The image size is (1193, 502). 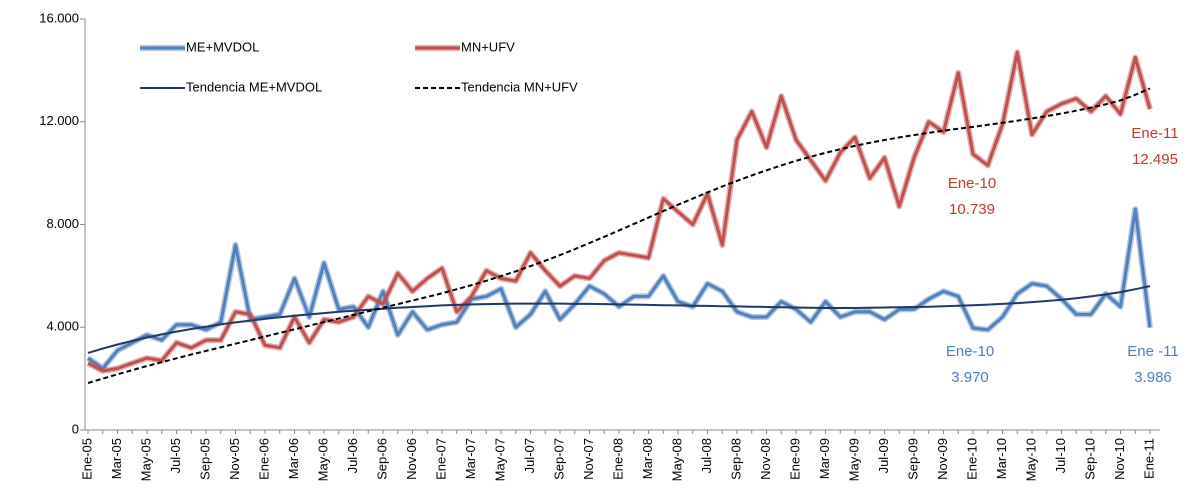 I want to click on x-tick-label: Ene-08, so click(x=617, y=459).